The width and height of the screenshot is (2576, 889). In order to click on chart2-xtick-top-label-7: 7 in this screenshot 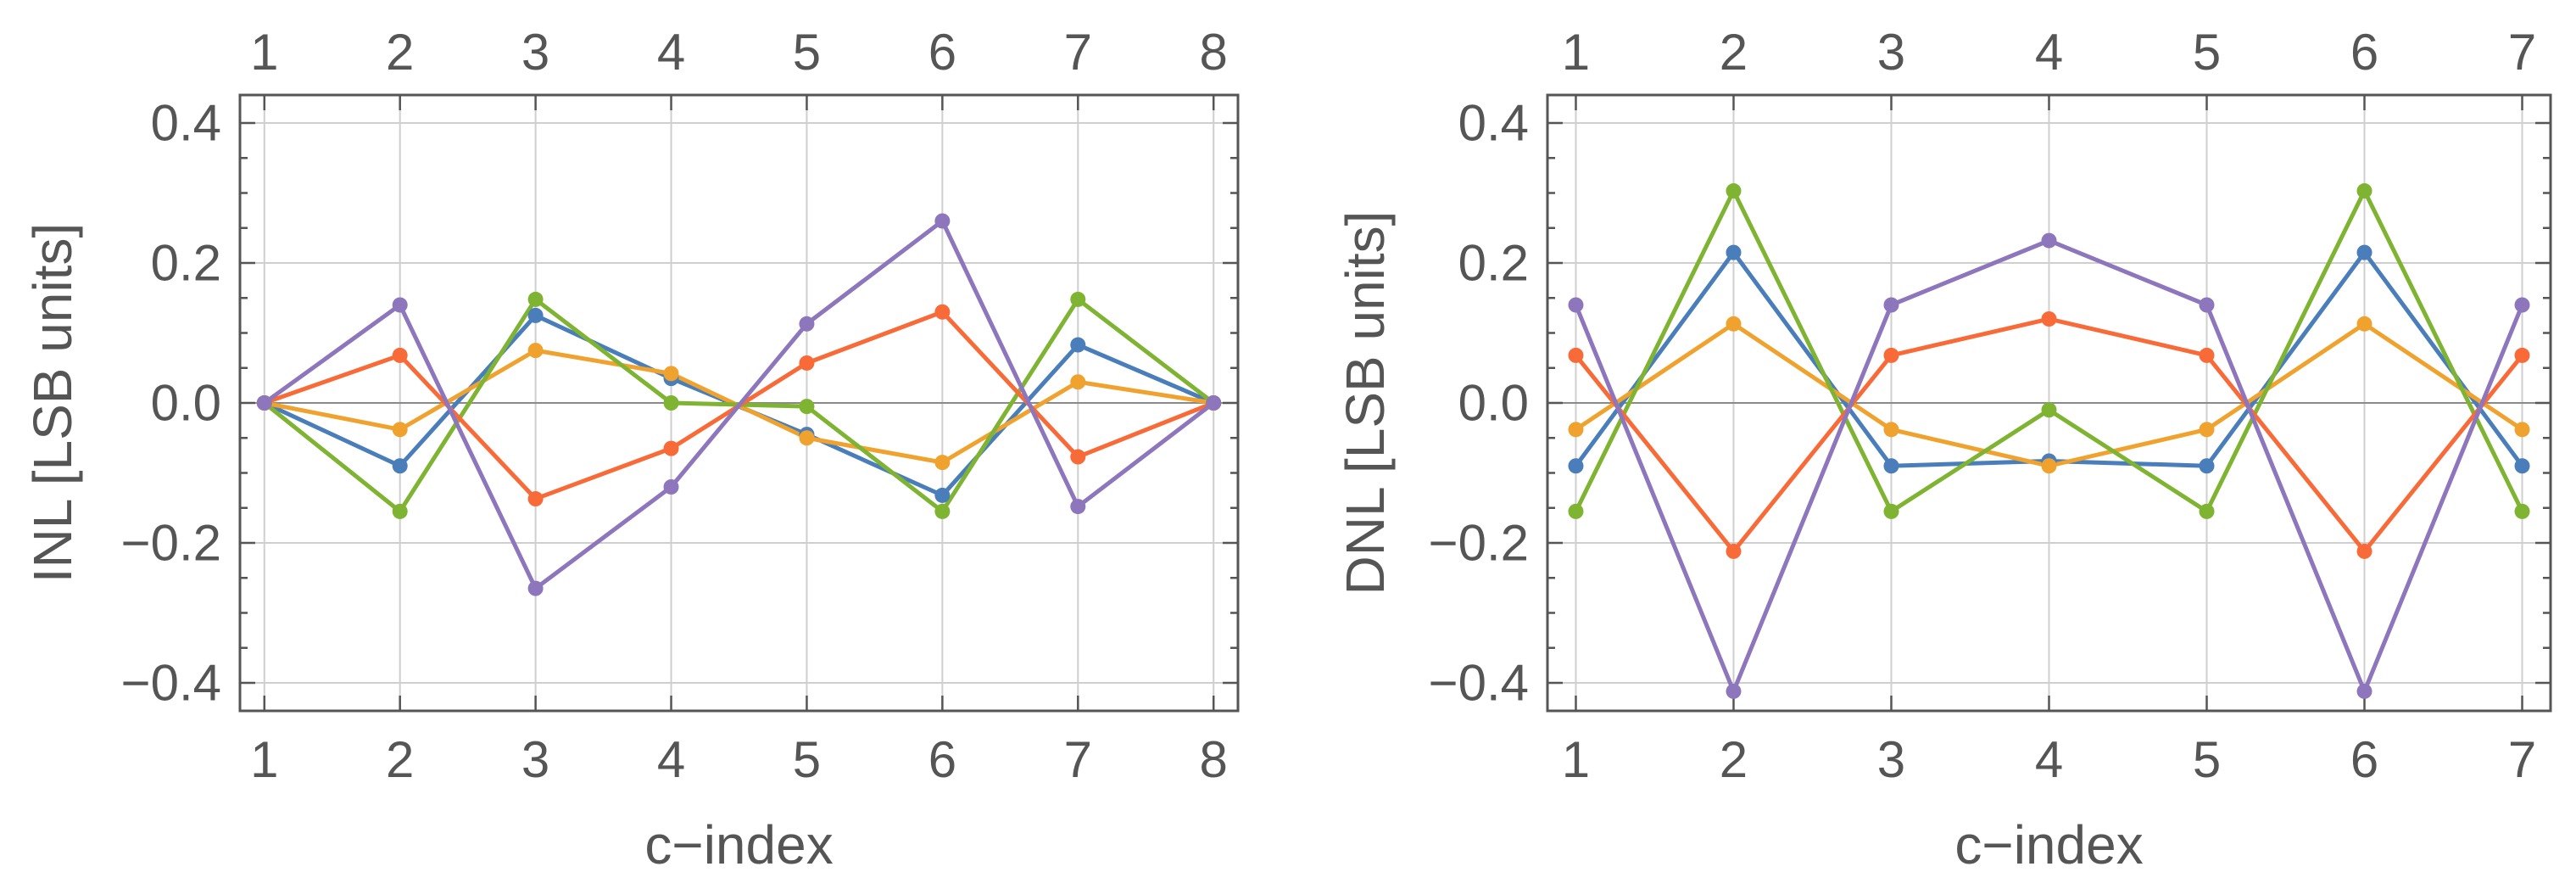, I will do `click(2522, 52)`.